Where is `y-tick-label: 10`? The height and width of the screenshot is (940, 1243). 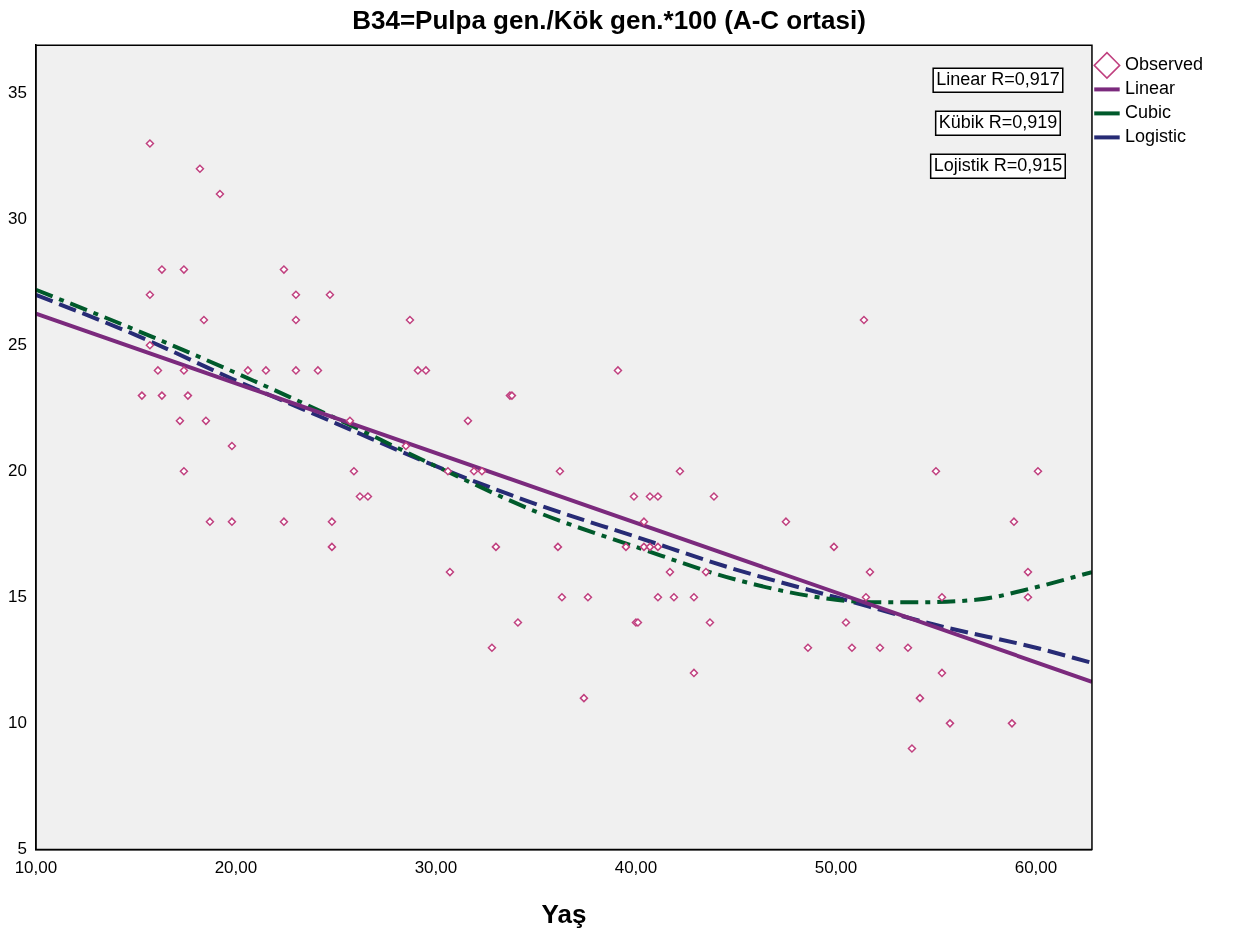
y-tick-label: 10 is located at coordinates (17, 723).